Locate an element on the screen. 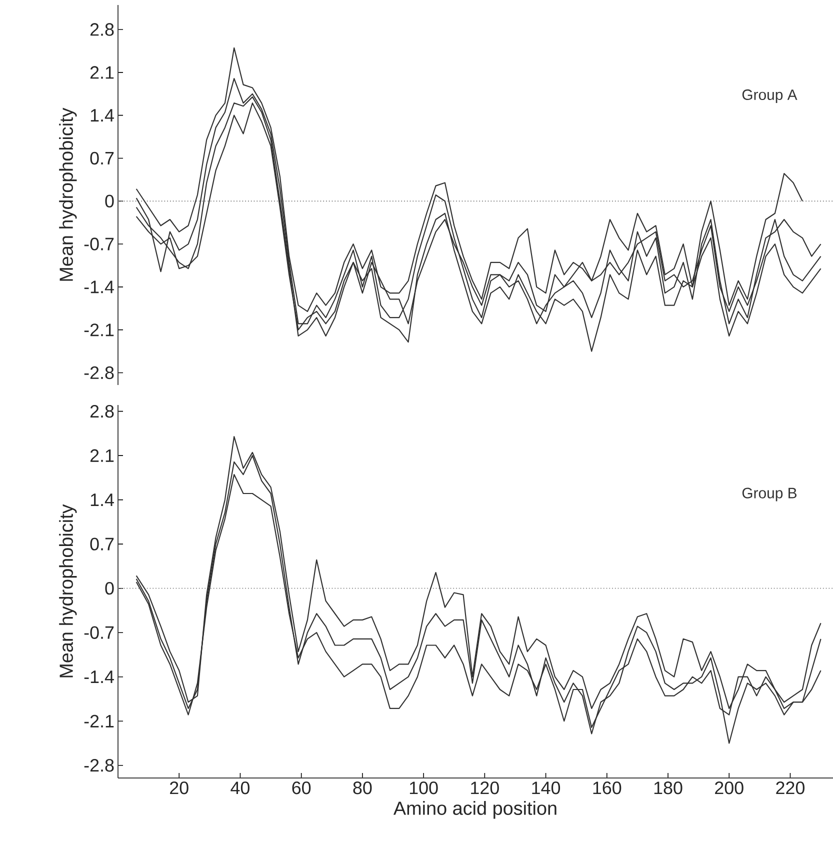  x-tick-label: 80 is located at coordinates (362, 788).